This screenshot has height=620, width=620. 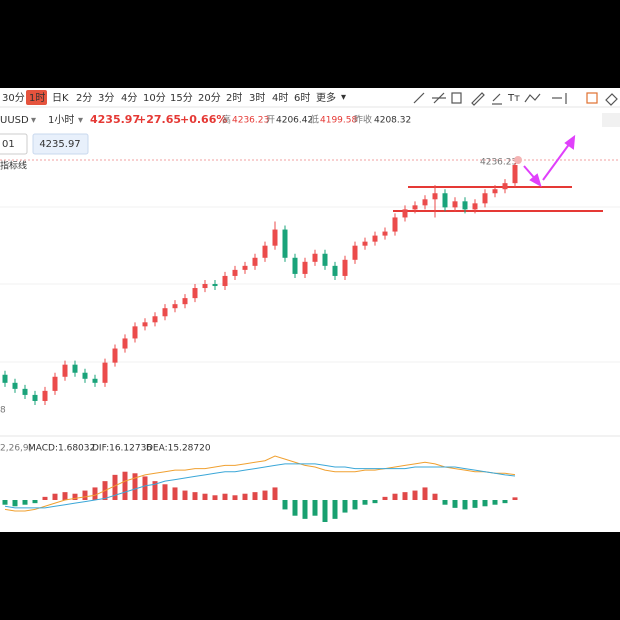 I want to click on period-tab: 3分, so click(x=106, y=98).